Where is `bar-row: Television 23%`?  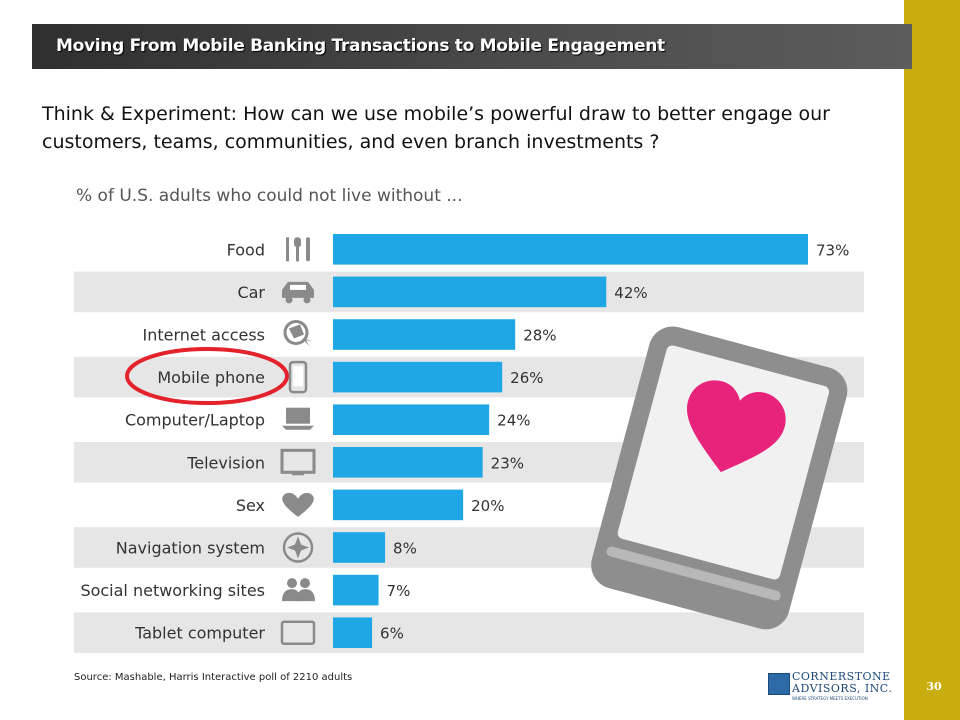
bar-row: Television 23% is located at coordinates (355, 462).